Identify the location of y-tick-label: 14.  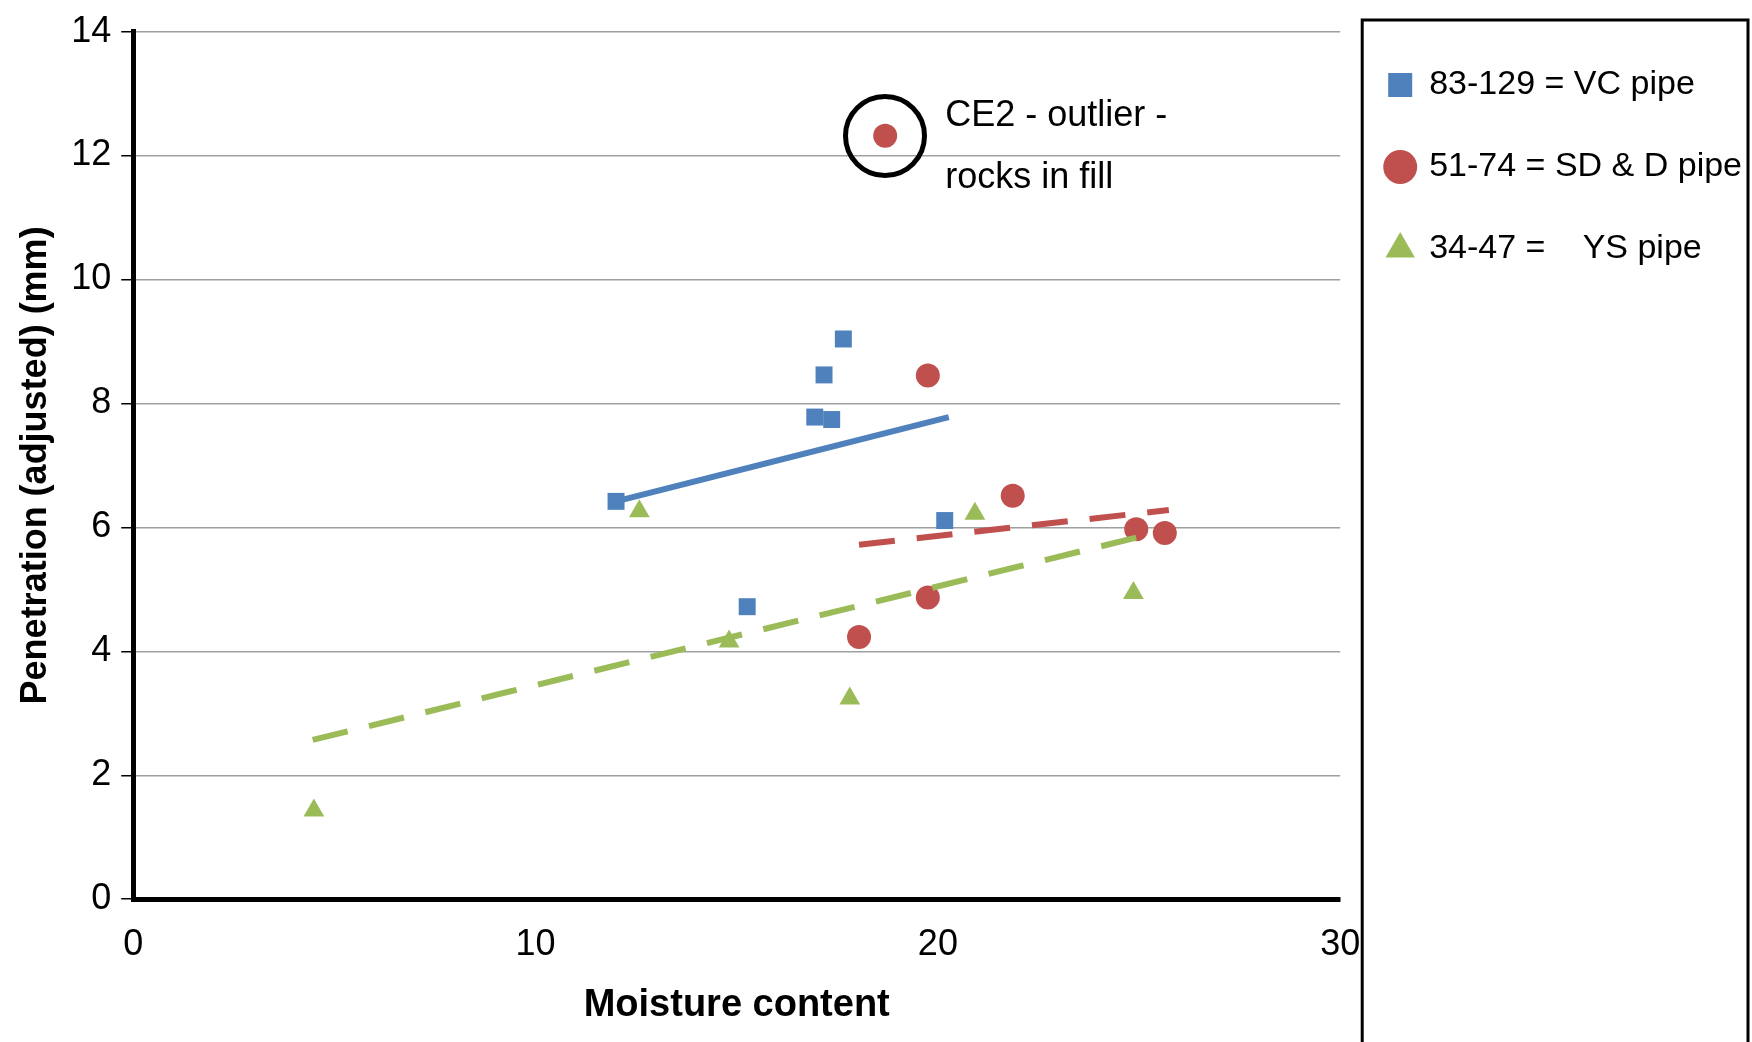
(91, 29).